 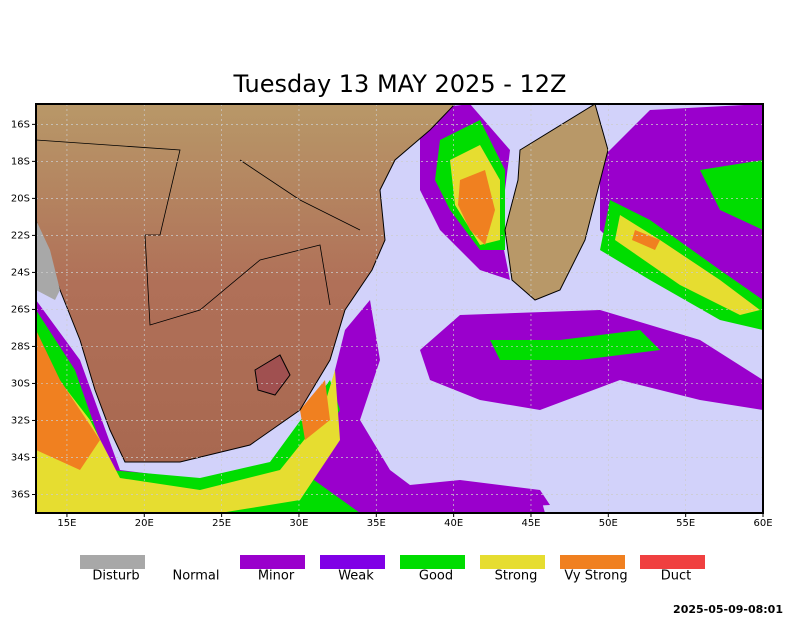 I want to click on legend-label: Disturb, so click(x=115, y=576).